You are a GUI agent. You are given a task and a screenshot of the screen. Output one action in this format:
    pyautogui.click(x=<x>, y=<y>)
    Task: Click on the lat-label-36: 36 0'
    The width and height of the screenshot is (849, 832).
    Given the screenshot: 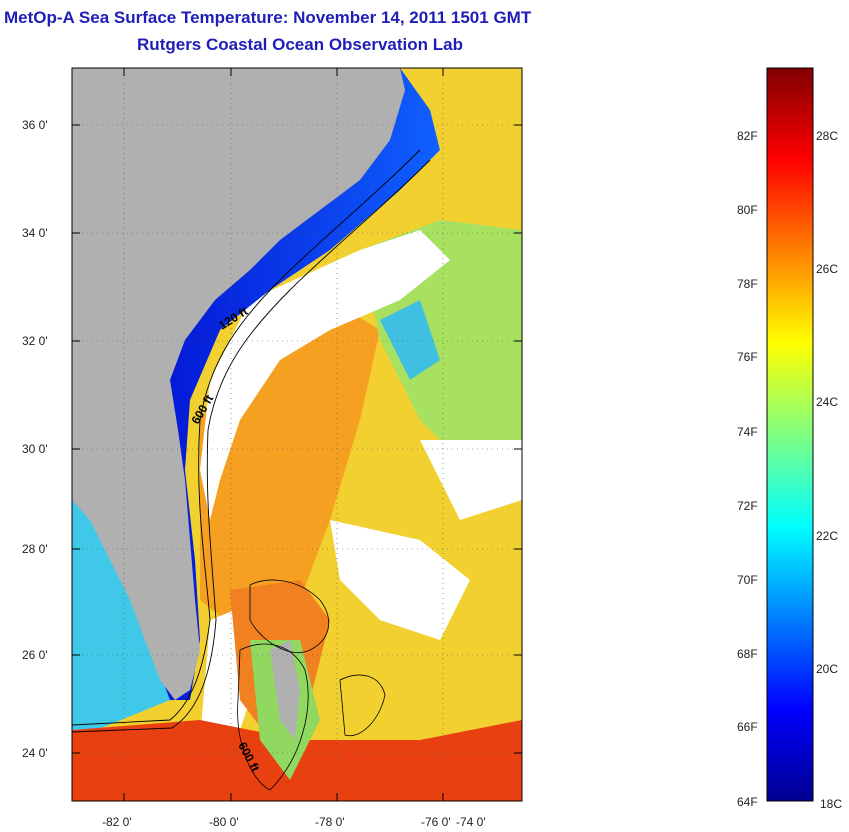 What is the action you would take?
    pyautogui.click(x=35, y=125)
    